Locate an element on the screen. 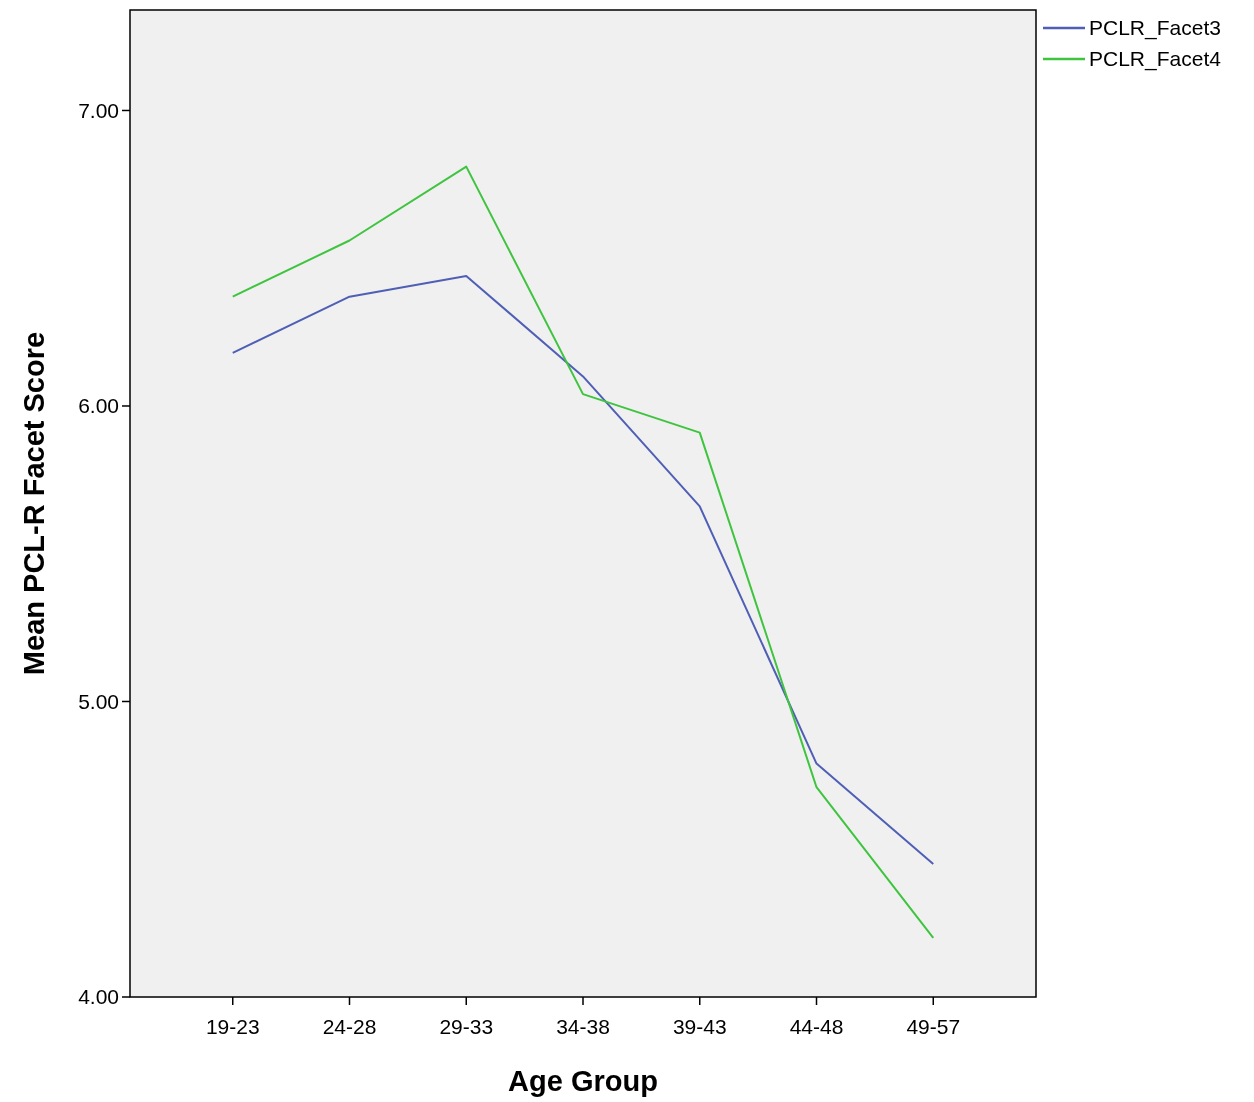 Image resolution: width=1254 pixels, height=1102 pixels. legend-label: PCLR_Facet4 is located at coordinates (1155, 59).